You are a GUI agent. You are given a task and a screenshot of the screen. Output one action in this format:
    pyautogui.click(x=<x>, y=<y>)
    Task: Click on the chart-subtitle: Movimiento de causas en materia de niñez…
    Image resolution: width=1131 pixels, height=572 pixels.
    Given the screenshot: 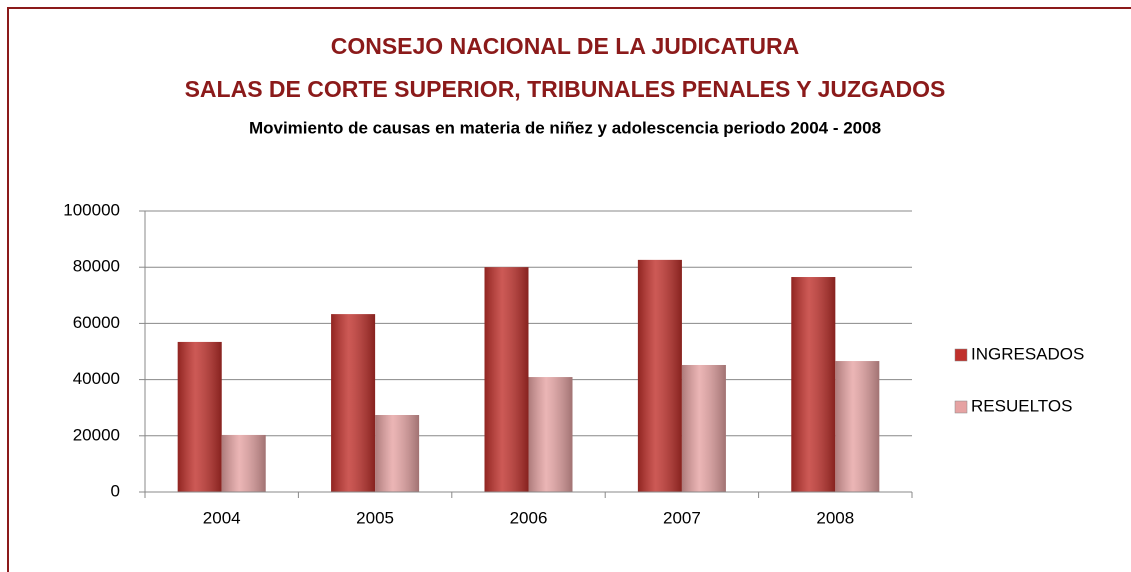 What is the action you would take?
    pyautogui.click(x=565, y=127)
    